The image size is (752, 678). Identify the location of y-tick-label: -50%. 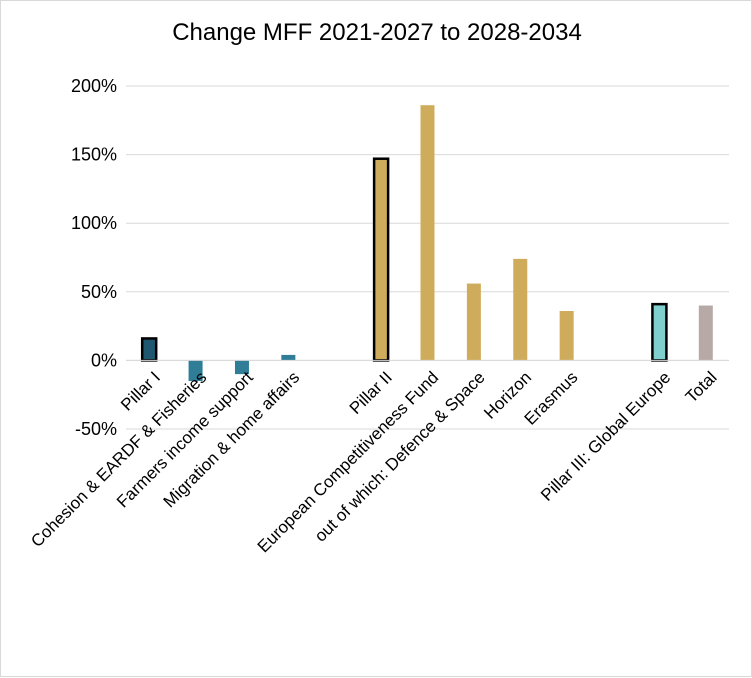
(96, 429).